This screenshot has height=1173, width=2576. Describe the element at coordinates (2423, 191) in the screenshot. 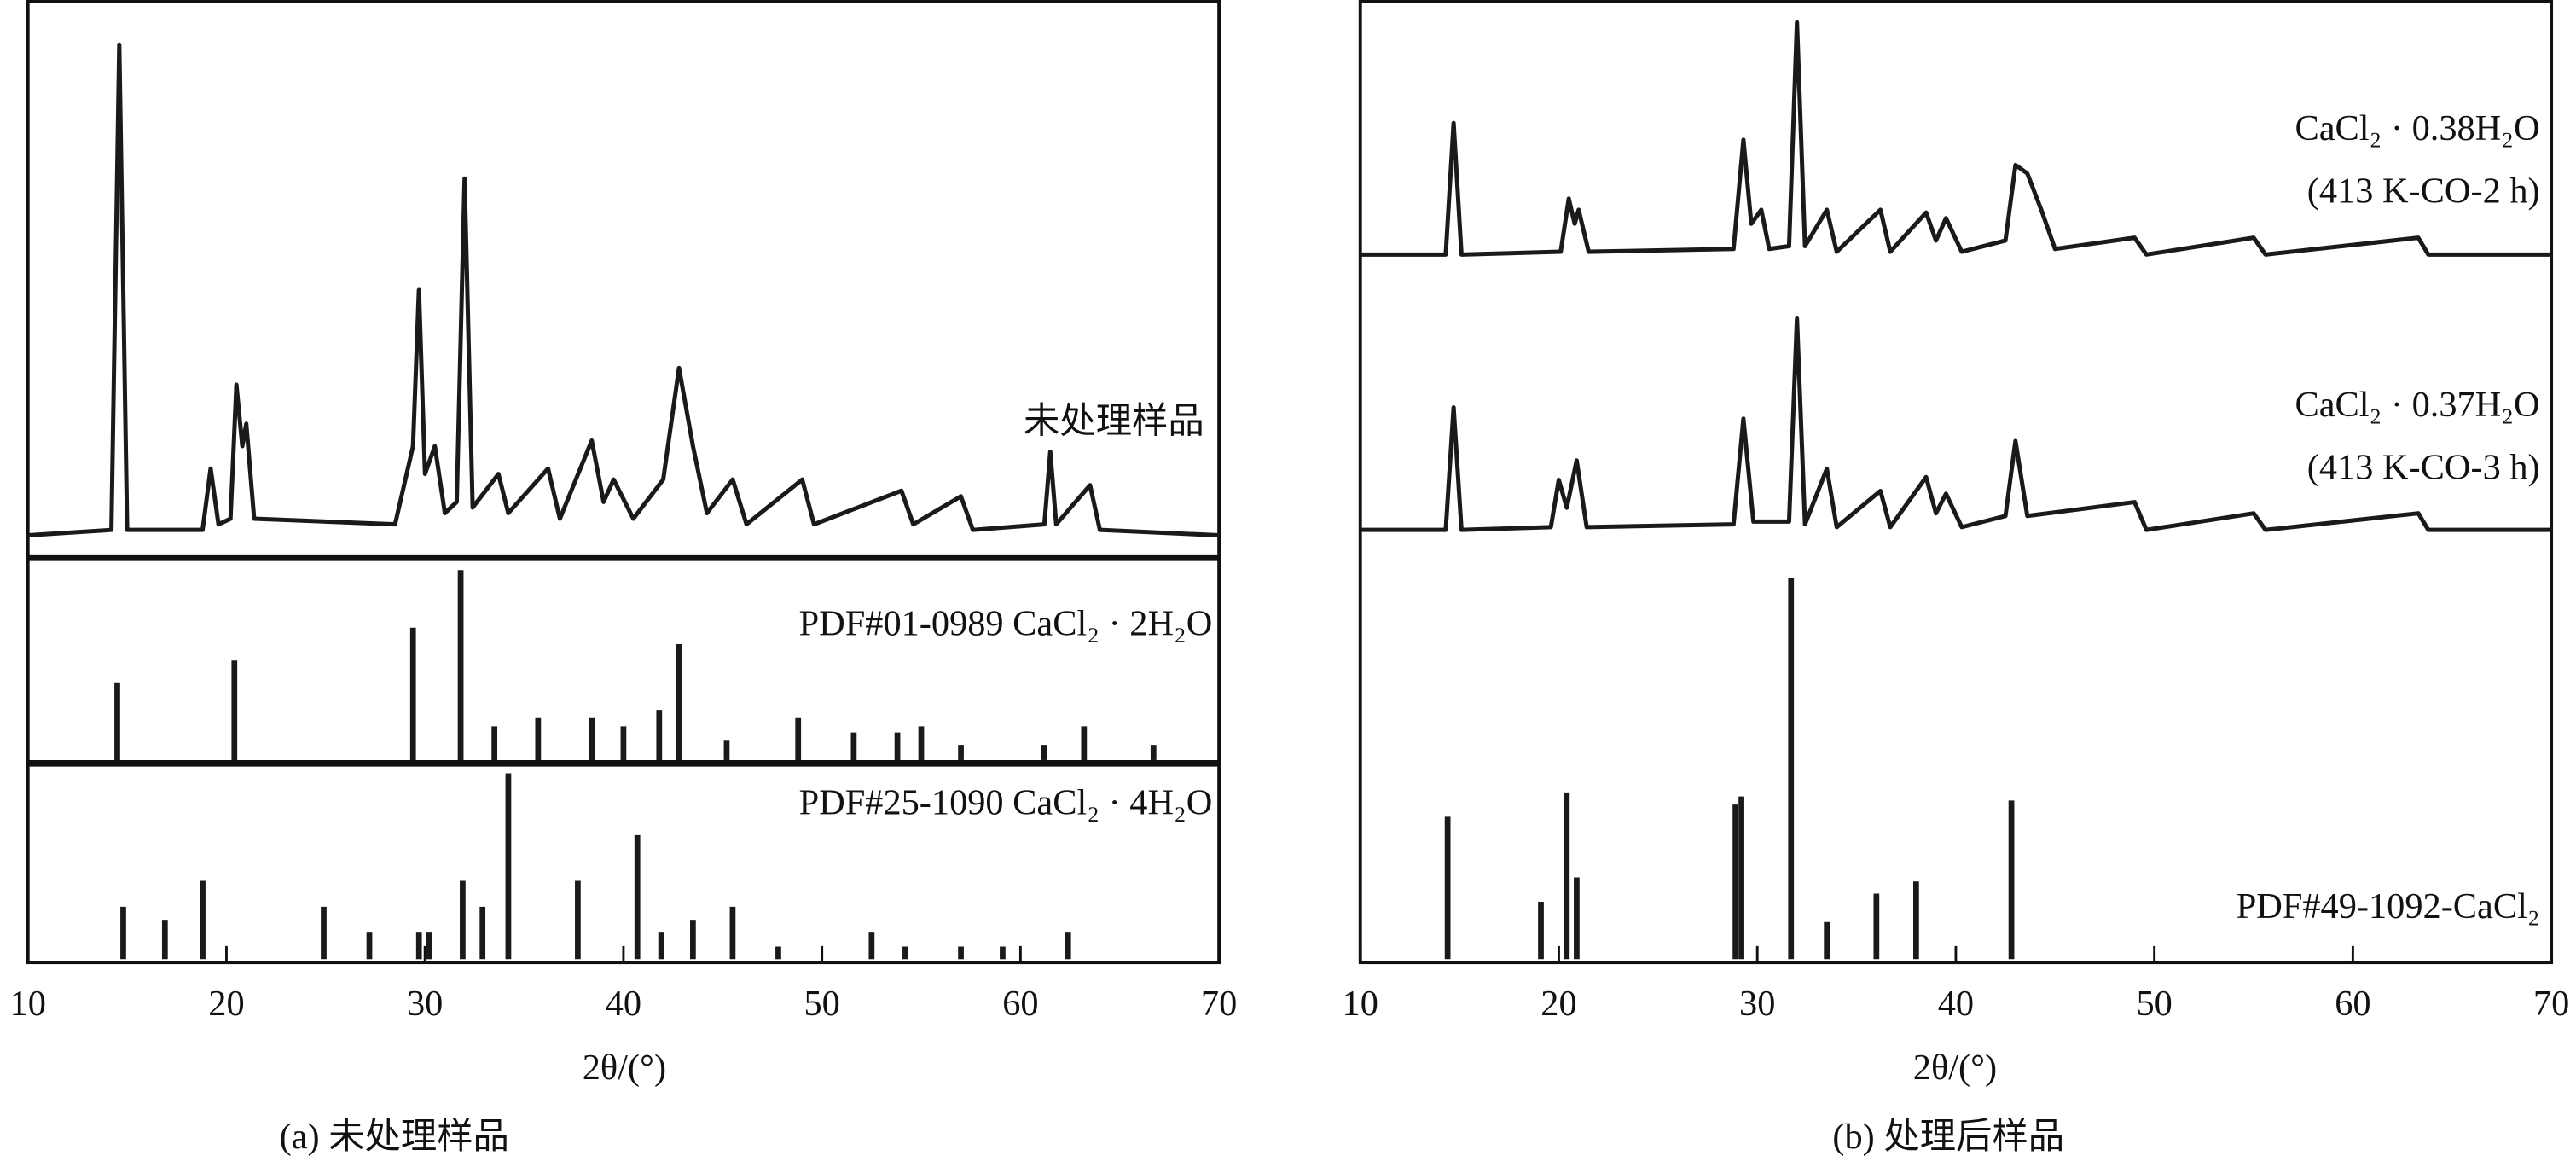

I see `series-condition: (413 K-CO-2 h)` at that location.